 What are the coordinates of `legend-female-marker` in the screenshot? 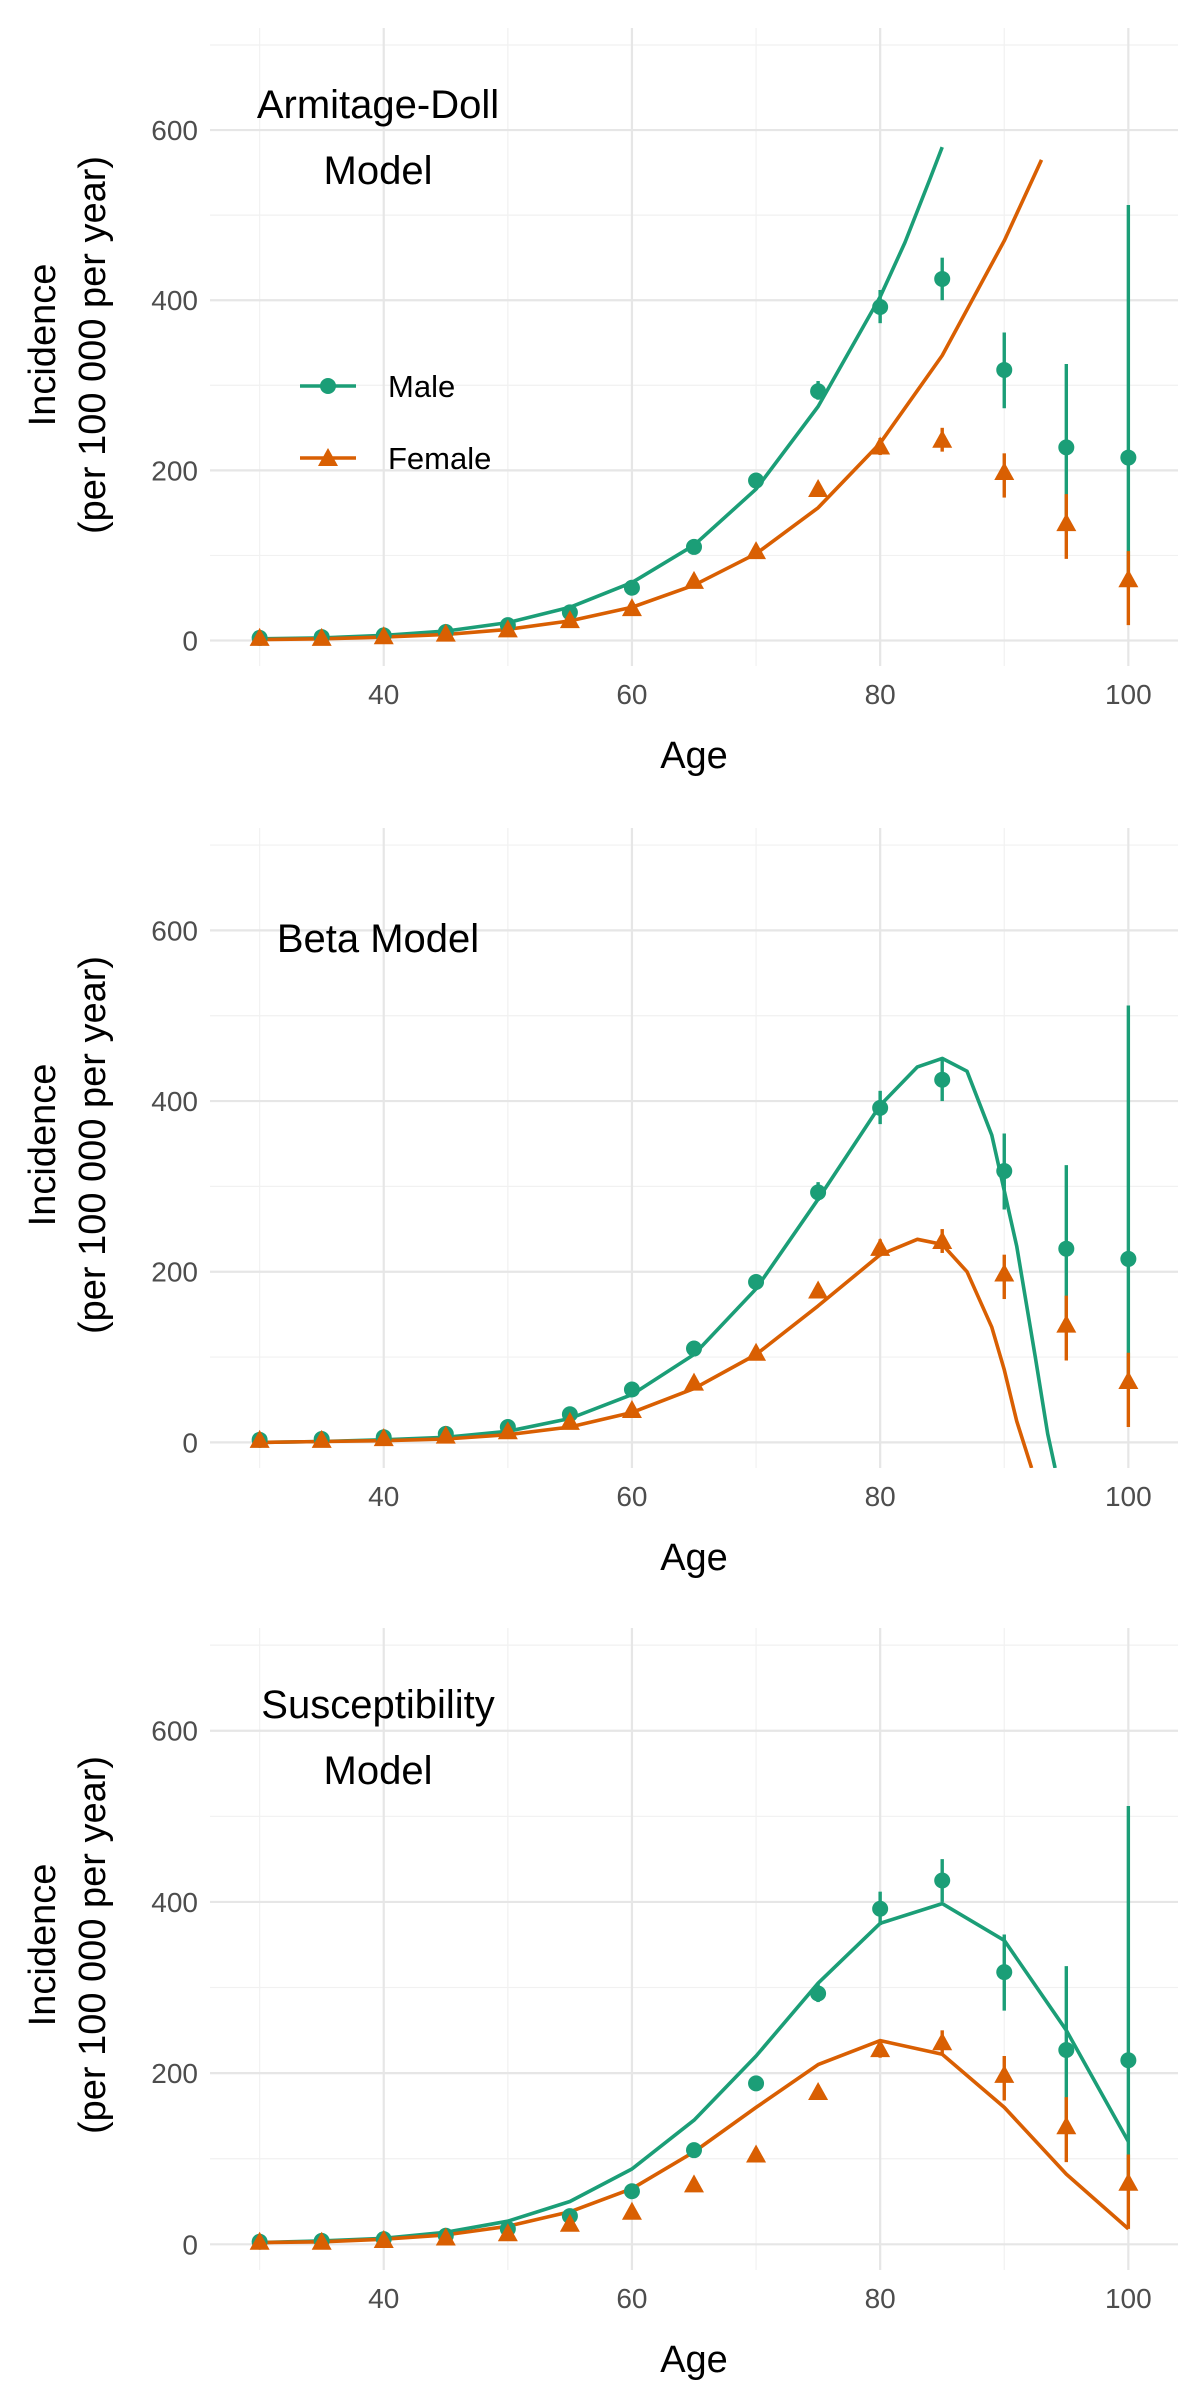 It's located at (328, 457).